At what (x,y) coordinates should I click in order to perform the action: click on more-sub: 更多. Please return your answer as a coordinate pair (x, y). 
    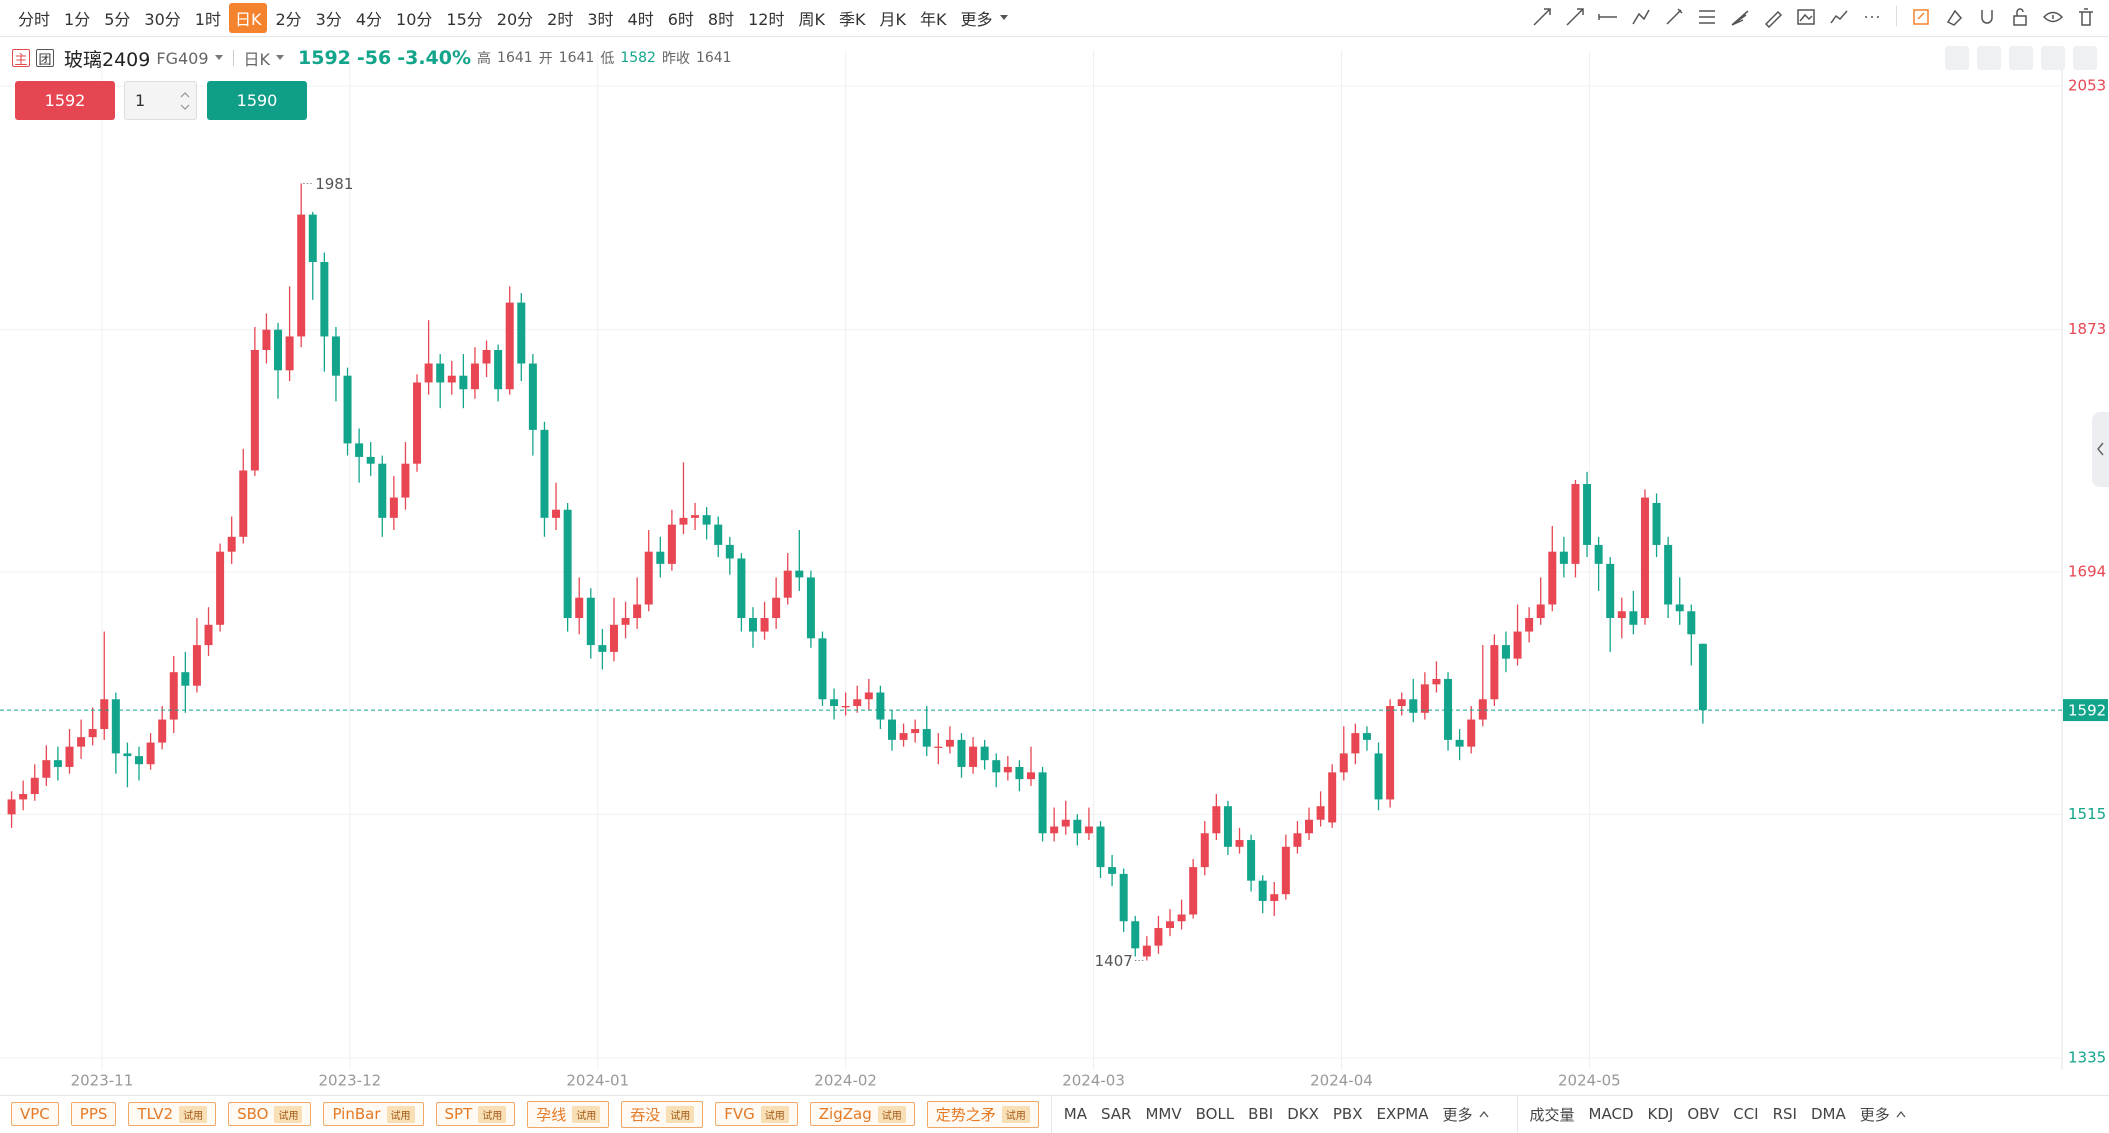
    Looking at the image, I should click on (1874, 1114).